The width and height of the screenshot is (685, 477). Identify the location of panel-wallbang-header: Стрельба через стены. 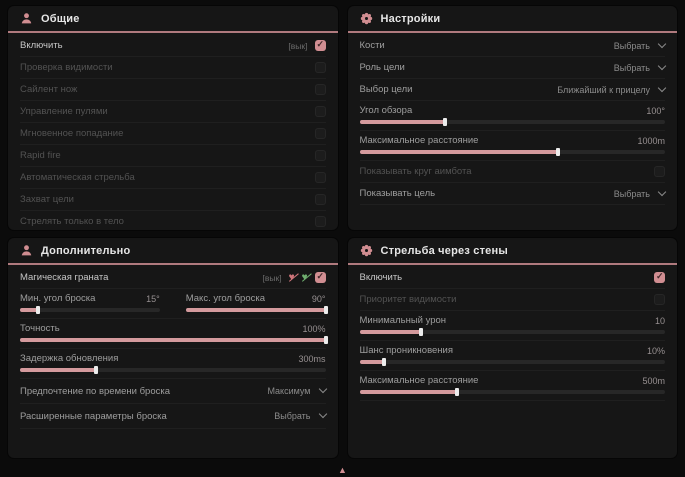
(512, 251).